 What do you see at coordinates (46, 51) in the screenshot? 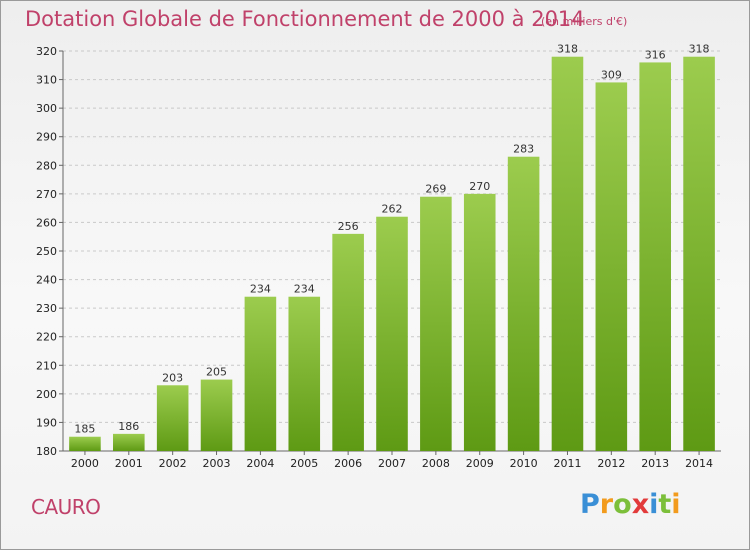
I see `y-tick-label: 320` at bounding box center [46, 51].